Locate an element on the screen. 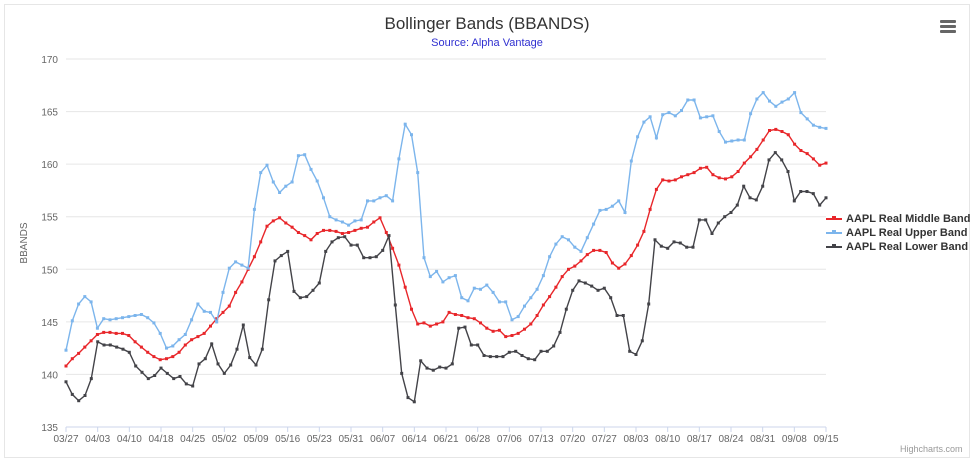 The image size is (974, 462). x-tick-label: 04/03 is located at coordinates (97, 439).